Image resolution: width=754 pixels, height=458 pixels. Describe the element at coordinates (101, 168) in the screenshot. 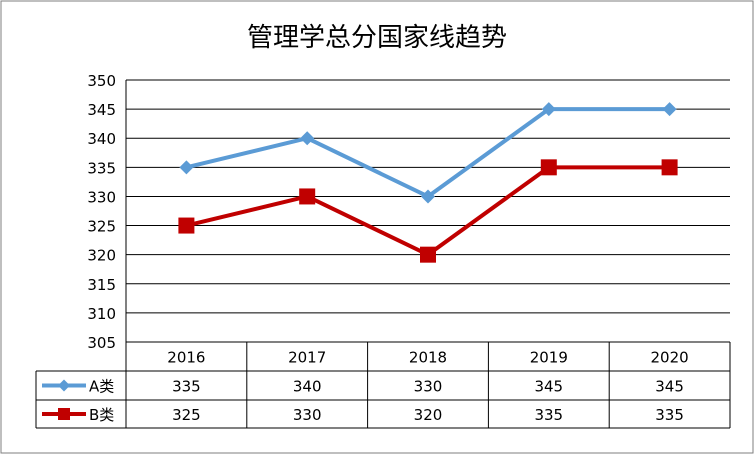

I see `y-tick-label: 335` at that location.